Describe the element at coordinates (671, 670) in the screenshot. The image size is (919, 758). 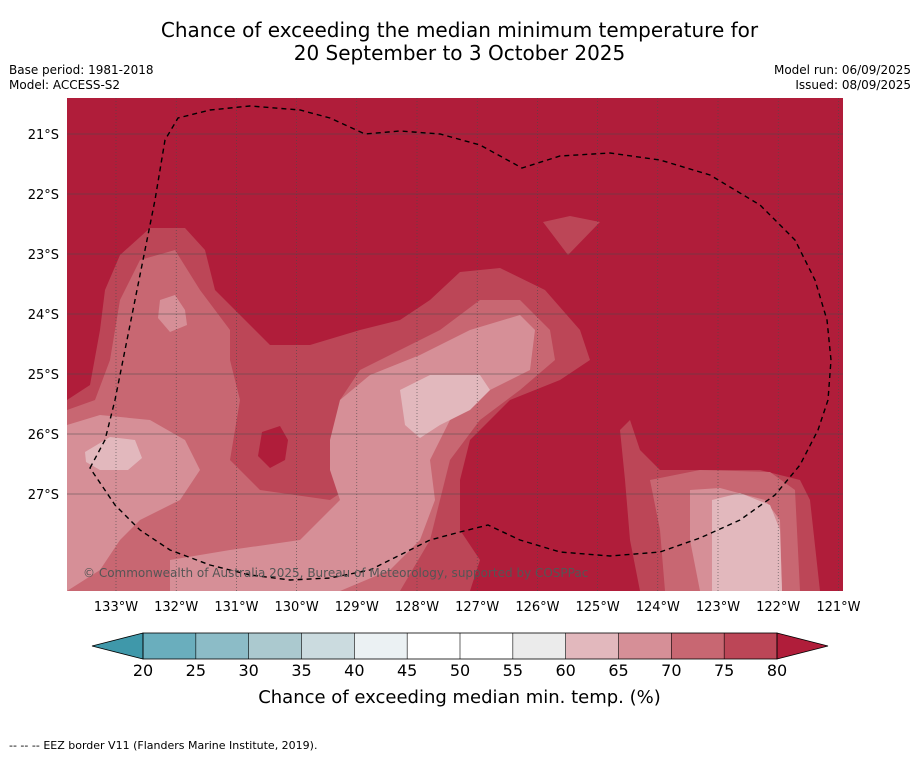
I see `colorbar-tick-label: 70` at that location.